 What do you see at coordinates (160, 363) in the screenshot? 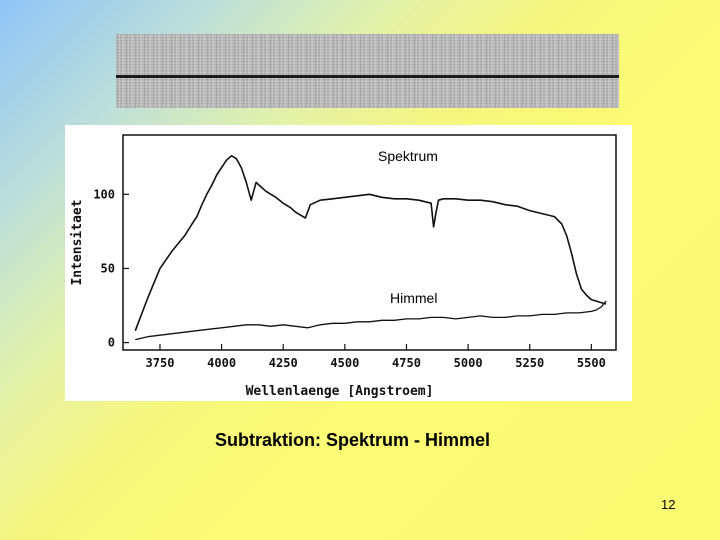
I see `x-tick-label: 3750` at bounding box center [160, 363].